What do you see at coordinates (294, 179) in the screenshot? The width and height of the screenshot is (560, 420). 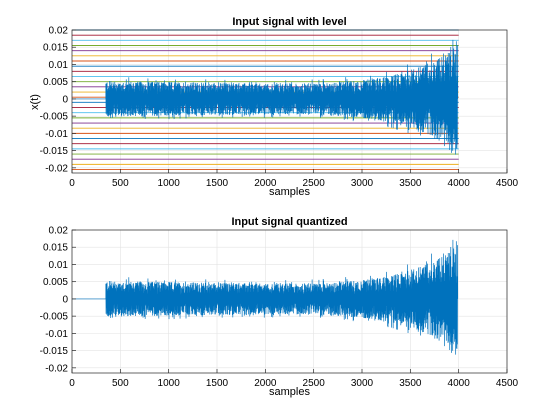 I see `top-x-ticks: 0 500 1000 1500 2000 2500 3000 3500 4000 4500` at bounding box center [294, 179].